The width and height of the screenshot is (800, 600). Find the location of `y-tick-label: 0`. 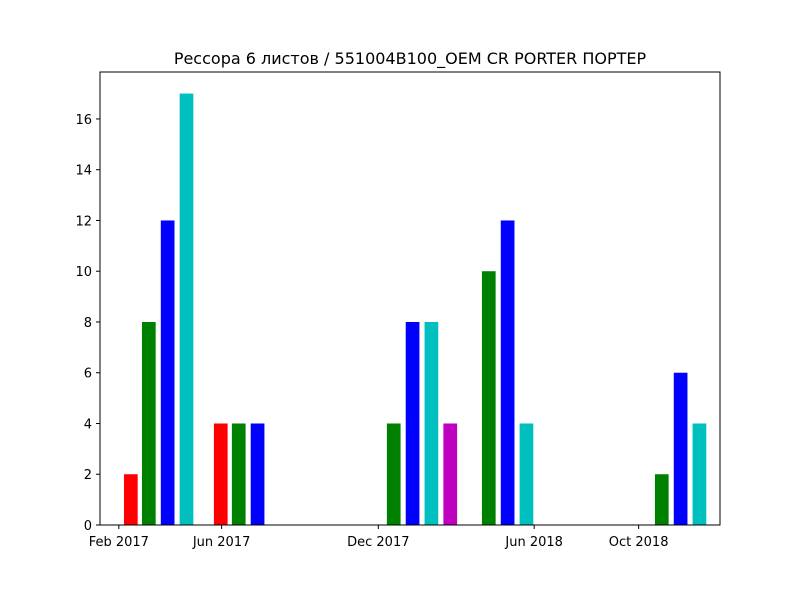

y-tick-label: 0 is located at coordinates (88, 526).